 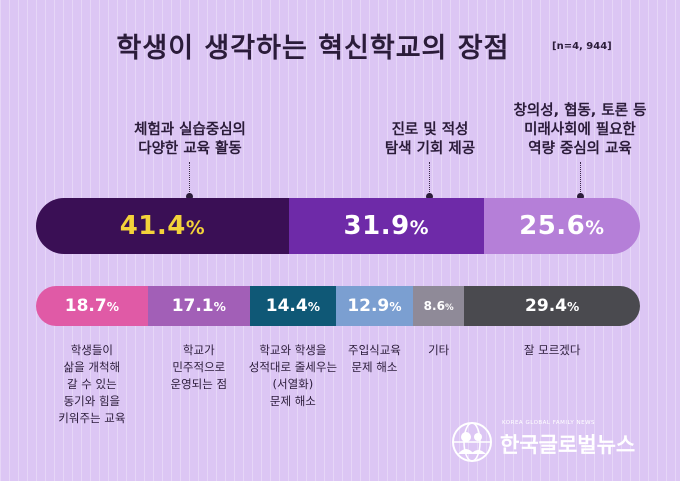 I want to click on description-line: 학생들이, so click(x=92, y=350).